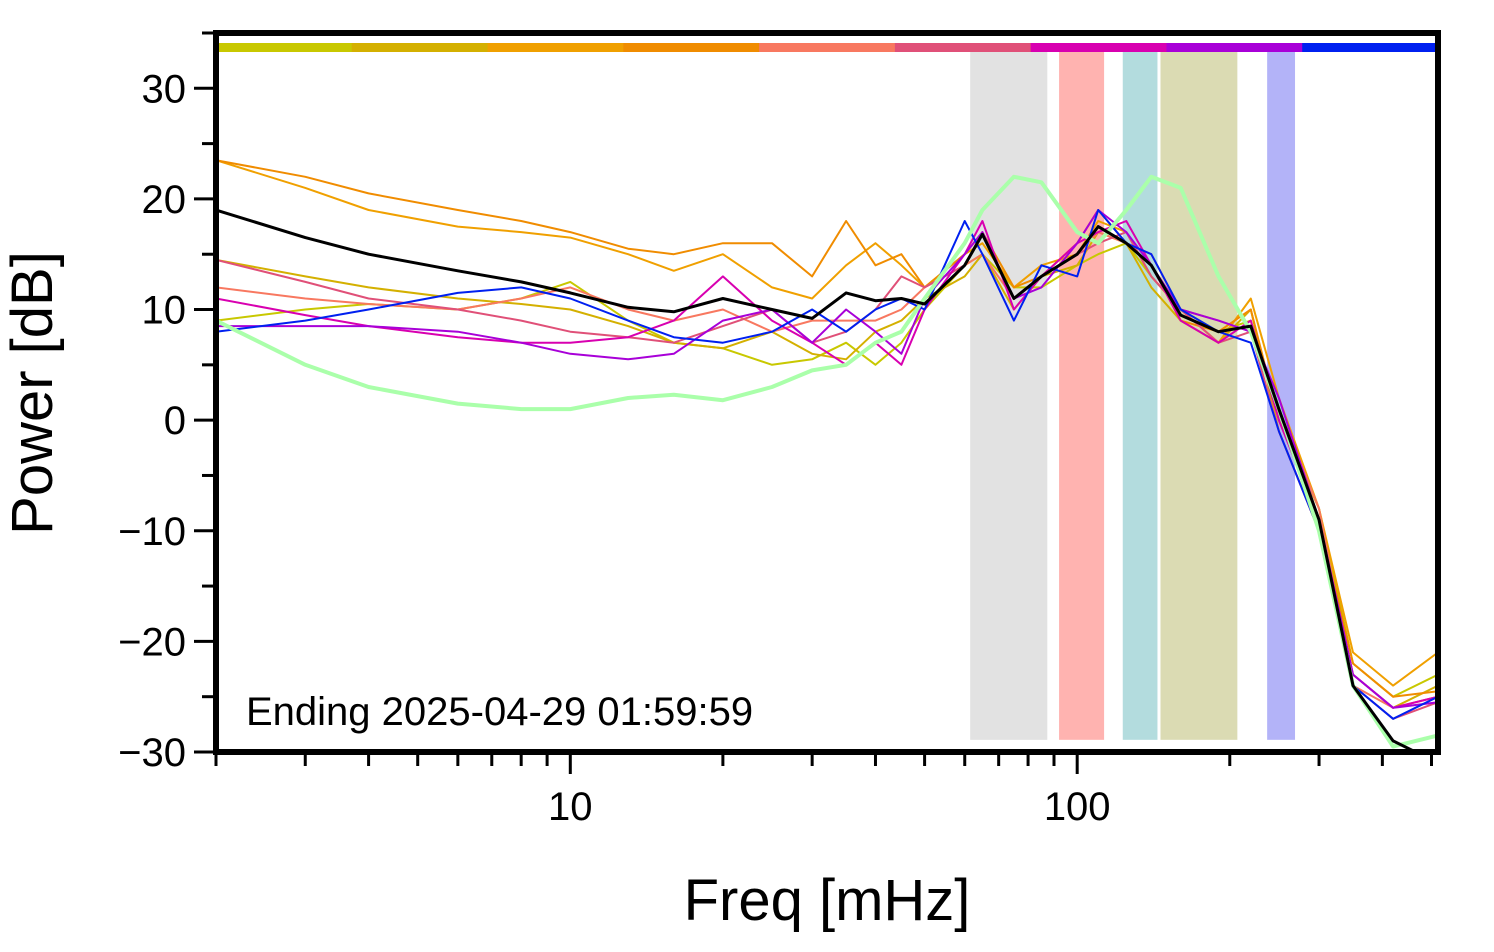 The height and width of the screenshot is (952, 1494). What do you see at coordinates (152, 753) in the screenshot?
I see `y-tick-label: −30` at bounding box center [152, 753].